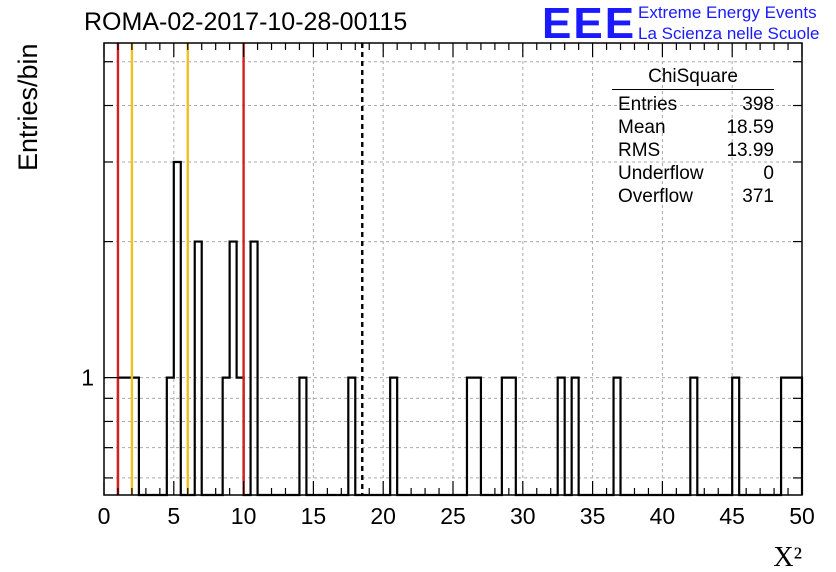 Image resolution: width=836 pixels, height=572 pixels. What do you see at coordinates (383, 516) in the screenshot?
I see `x-tick-label: 20` at bounding box center [383, 516].